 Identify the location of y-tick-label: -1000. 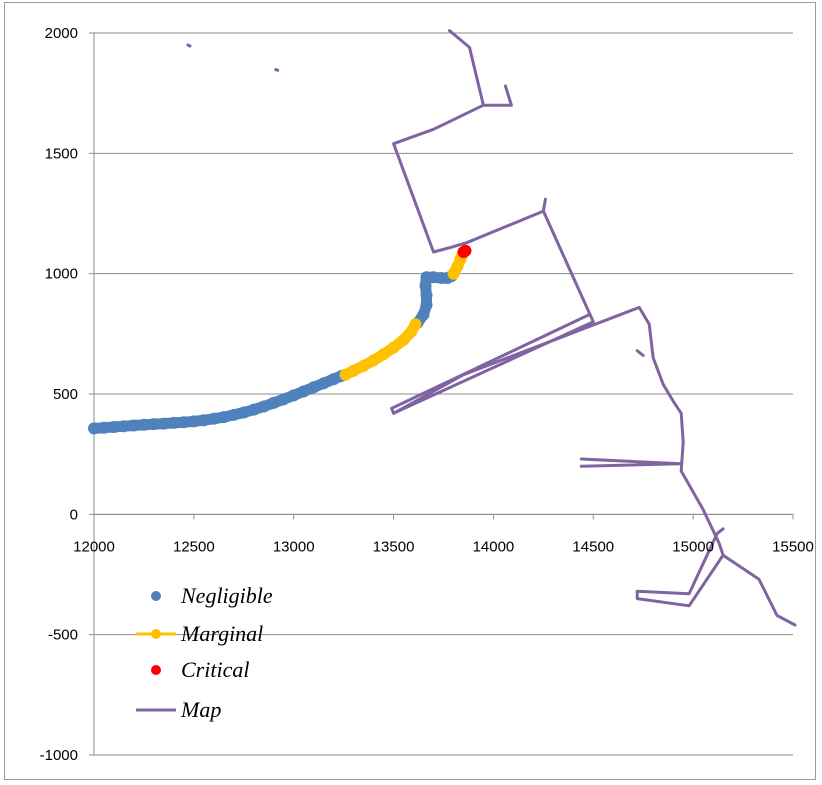
(59, 755).